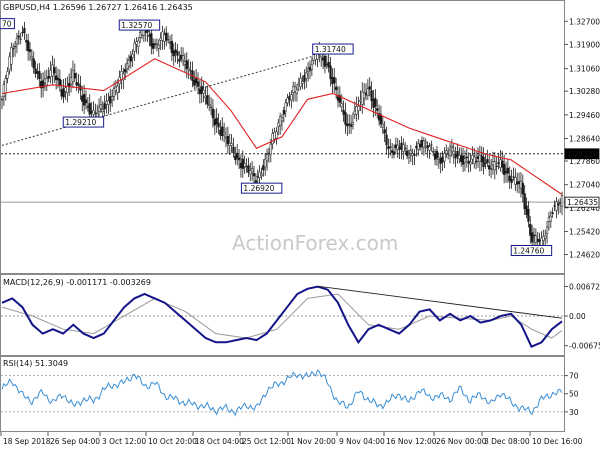 Image resolution: width=600 pixels, height=450 pixels. Describe the element at coordinates (584, 69) in the screenshot. I see `price-axis-label: 1.31060` at that location.